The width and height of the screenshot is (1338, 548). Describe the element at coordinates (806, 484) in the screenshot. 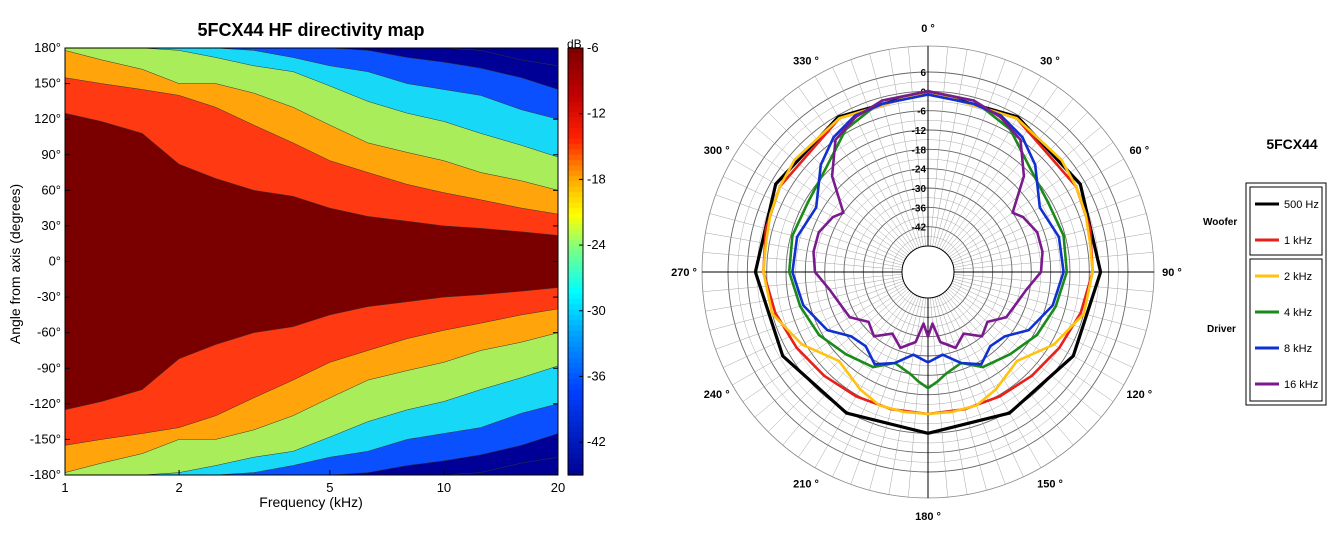

I see `polar-angle-label: 210 °` at that location.